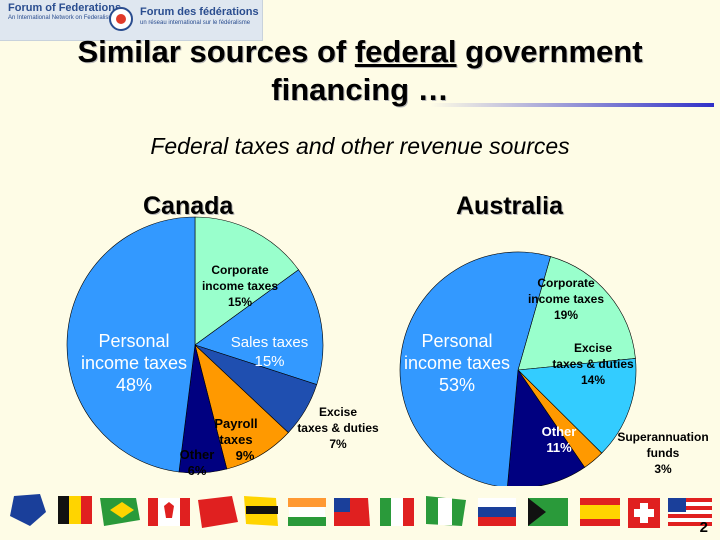 Image resolution: width=720 pixels, height=540 pixels. What do you see at coordinates (457, 363) in the screenshot?
I see `au-personal-label: Personal income taxes 53%` at bounding box center [457, 363].